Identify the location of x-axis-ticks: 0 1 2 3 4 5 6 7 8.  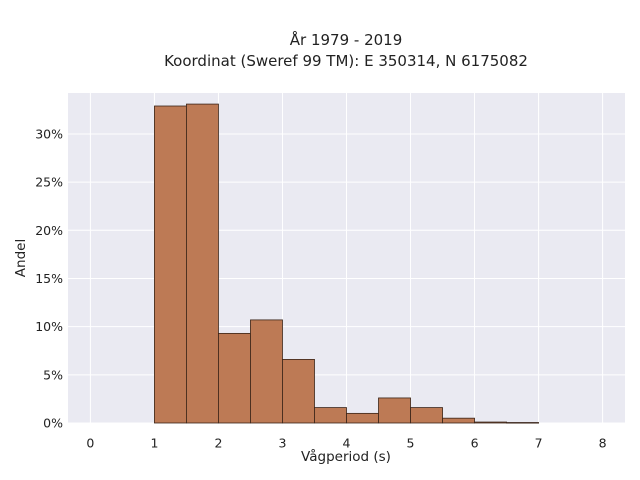
(346, 443).